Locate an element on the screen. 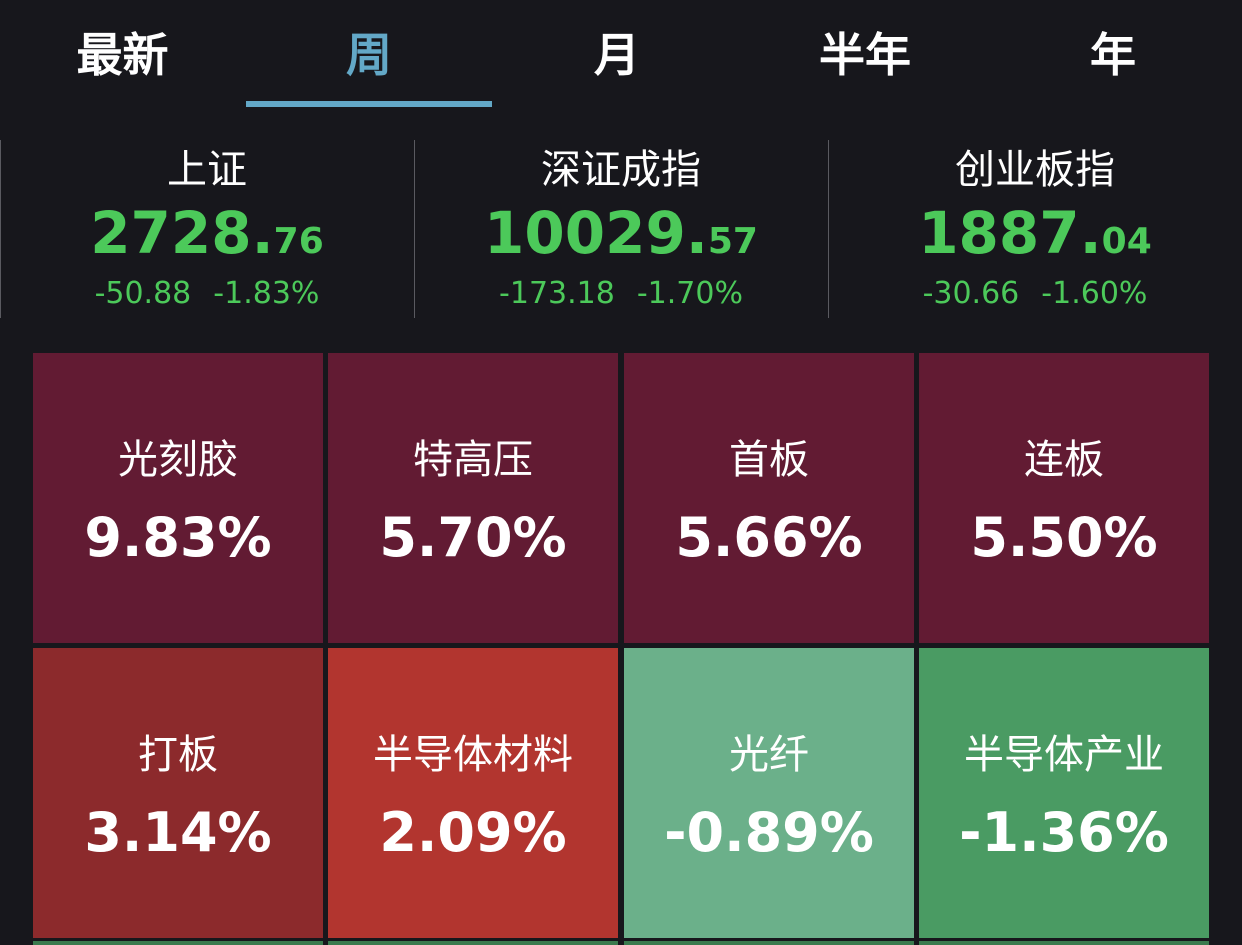 The height and width of the screenshot is (945, 1242). sector-name: 特高压 is located at coordinates (473, 460).